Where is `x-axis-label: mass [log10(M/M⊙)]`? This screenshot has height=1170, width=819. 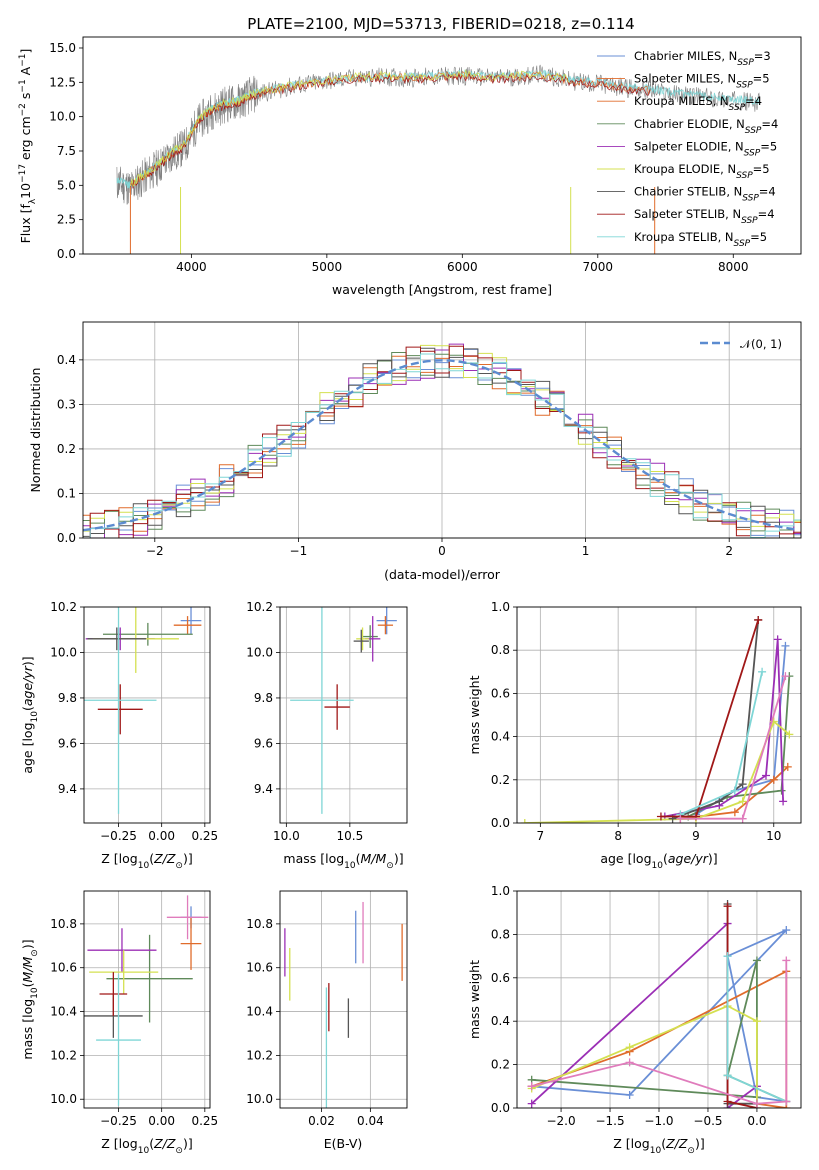
x-axis-label: mass [log10(M/M⊙)] is located at coordinates (343, 861).